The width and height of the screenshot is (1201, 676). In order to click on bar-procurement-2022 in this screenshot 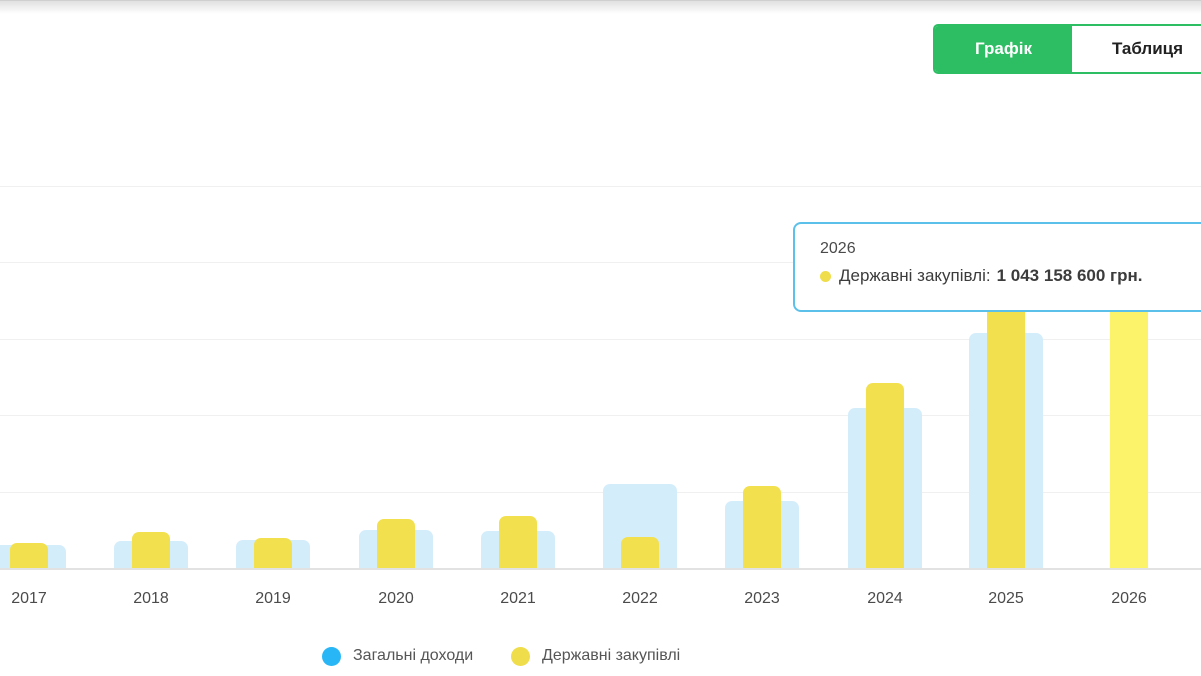, I will do `click(640, 552)`.